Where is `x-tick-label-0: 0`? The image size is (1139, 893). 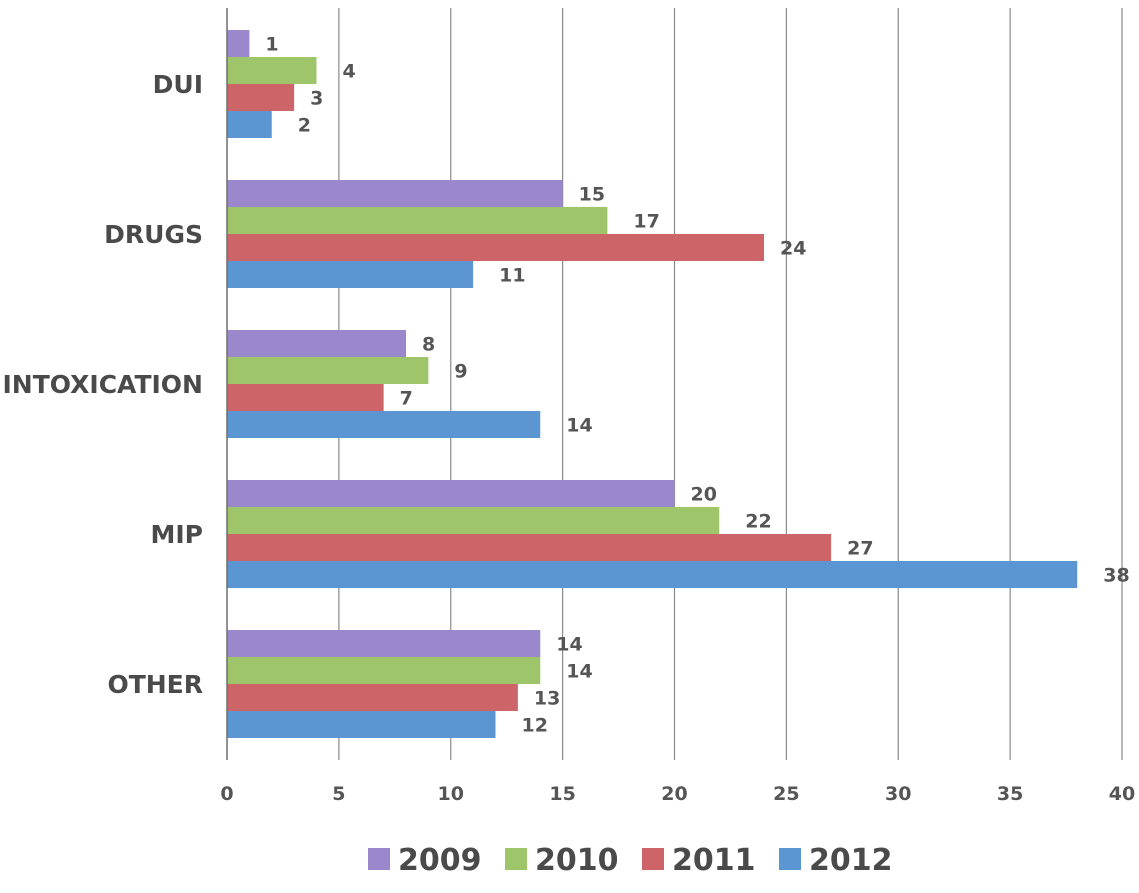 x-tick-label-0: 0 is located at coordinates (226, 794).